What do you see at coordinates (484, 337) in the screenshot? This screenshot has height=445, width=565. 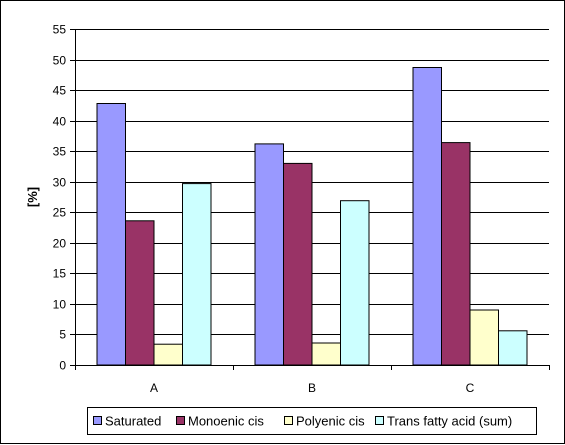 I see `bar-polyenic-cis-c` at bounding box center [484, 337].